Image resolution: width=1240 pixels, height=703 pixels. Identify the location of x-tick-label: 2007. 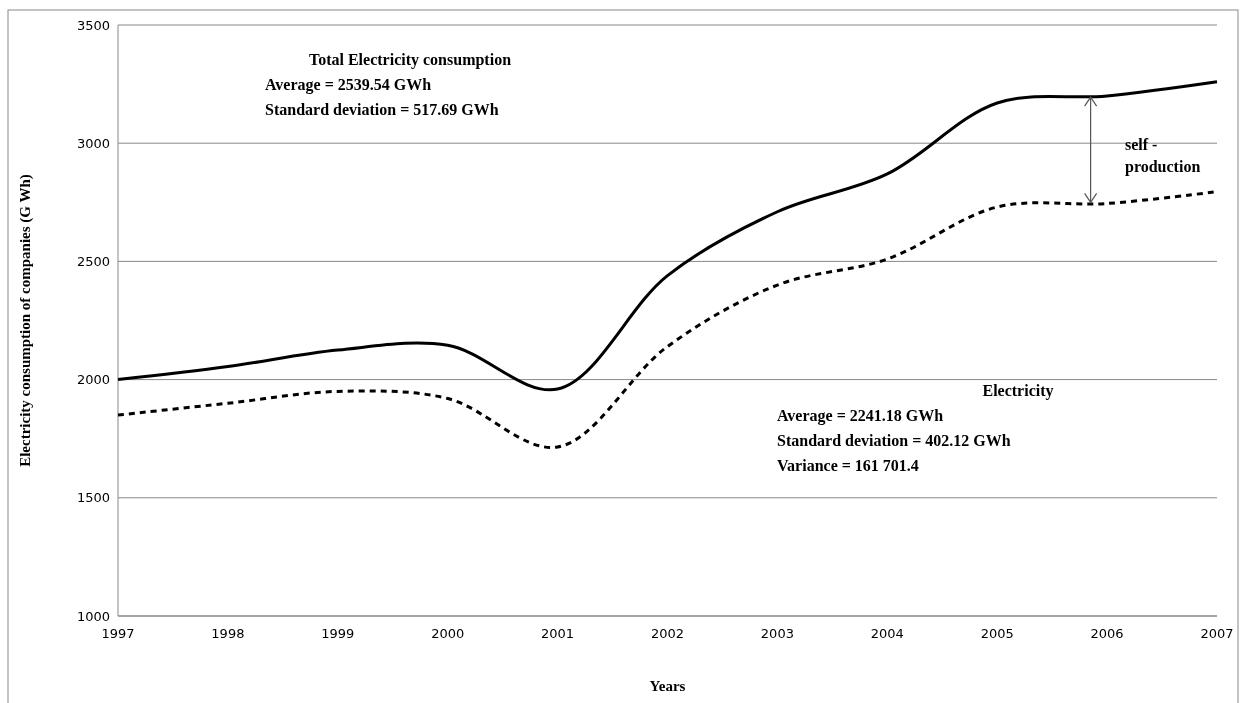
(1217, 633).